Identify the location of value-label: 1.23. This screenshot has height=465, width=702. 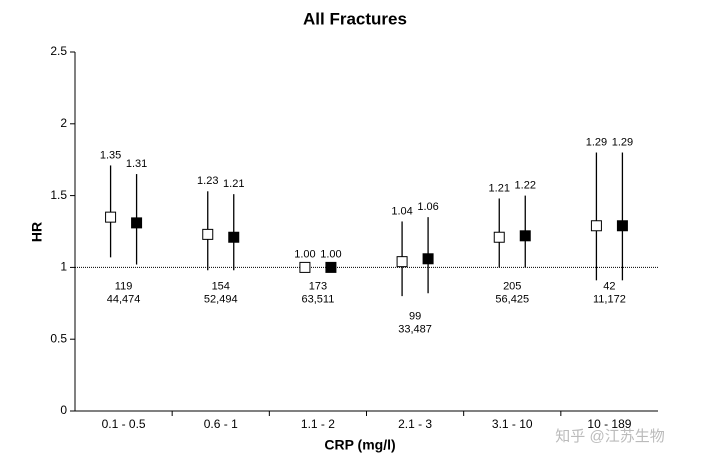
(207, 181).